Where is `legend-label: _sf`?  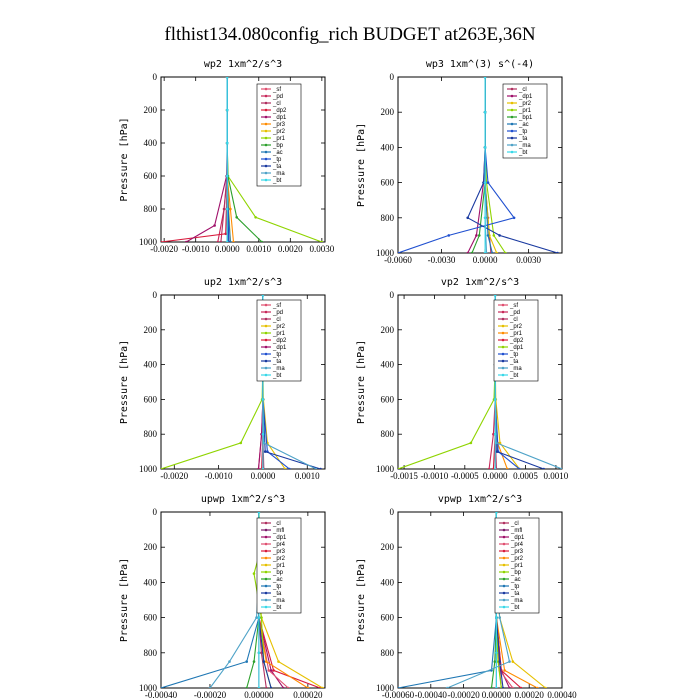 legend-label: _sf is located at coordinates (513, 306).